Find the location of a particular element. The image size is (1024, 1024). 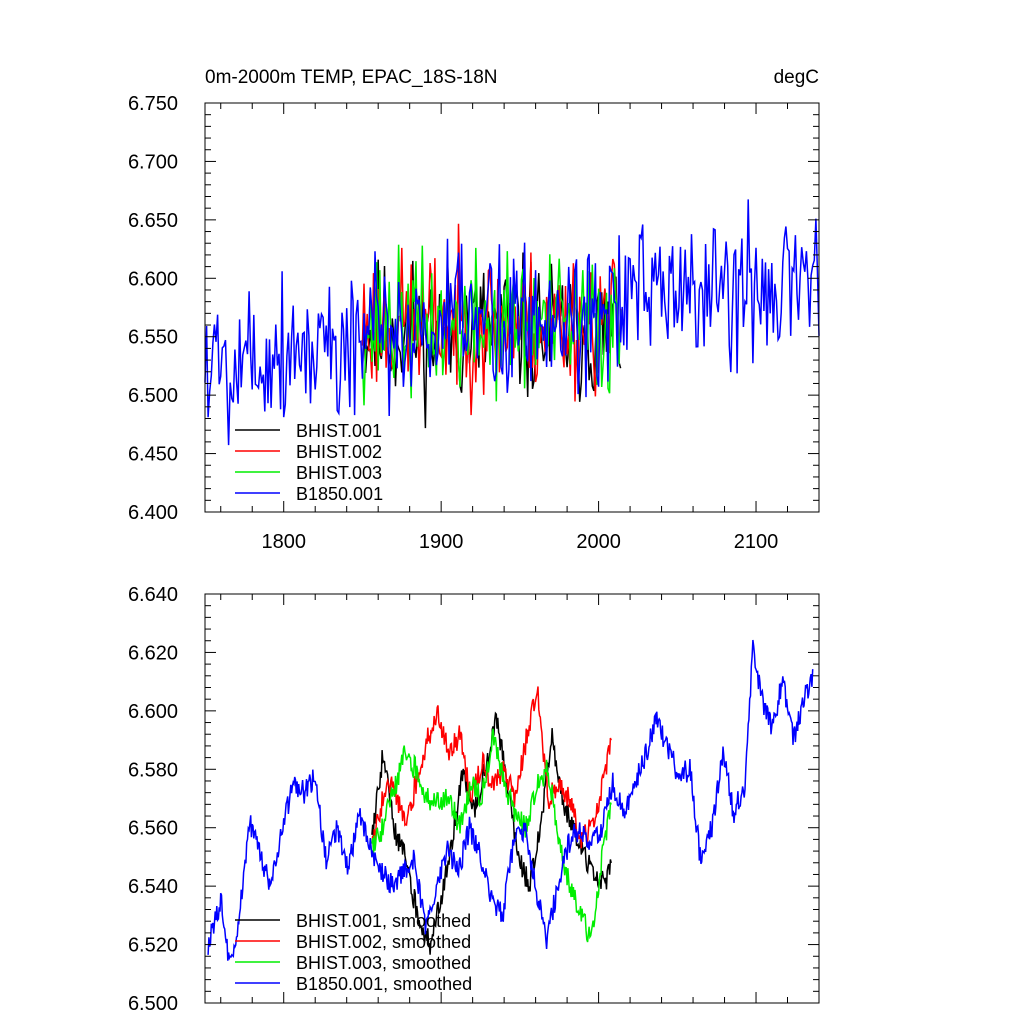

legend-label-bhist-001: BHIST.001 is located at coordinates (339, 431).